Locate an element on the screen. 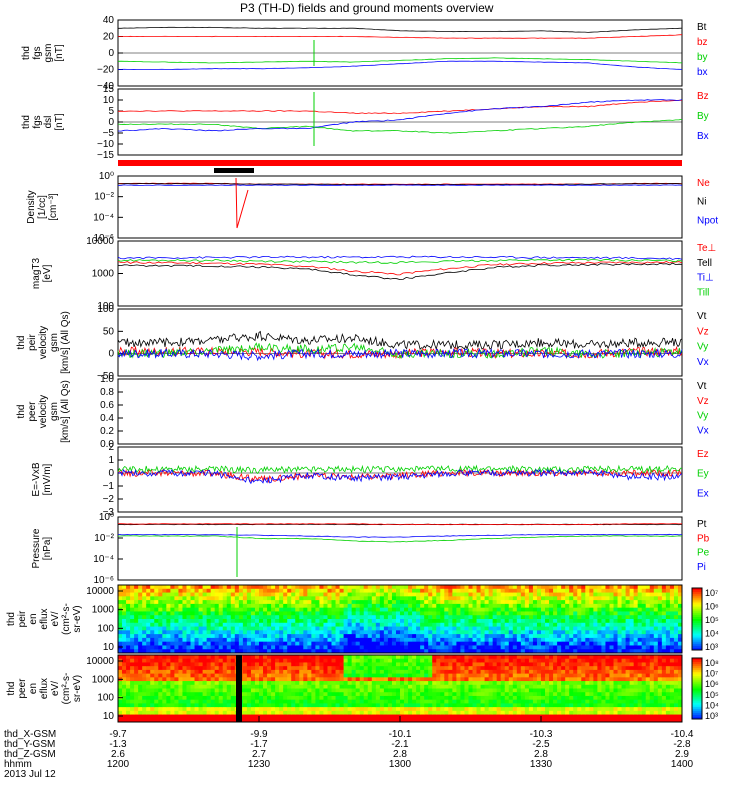  series-line-Bz is located at coordinates (400, 107).